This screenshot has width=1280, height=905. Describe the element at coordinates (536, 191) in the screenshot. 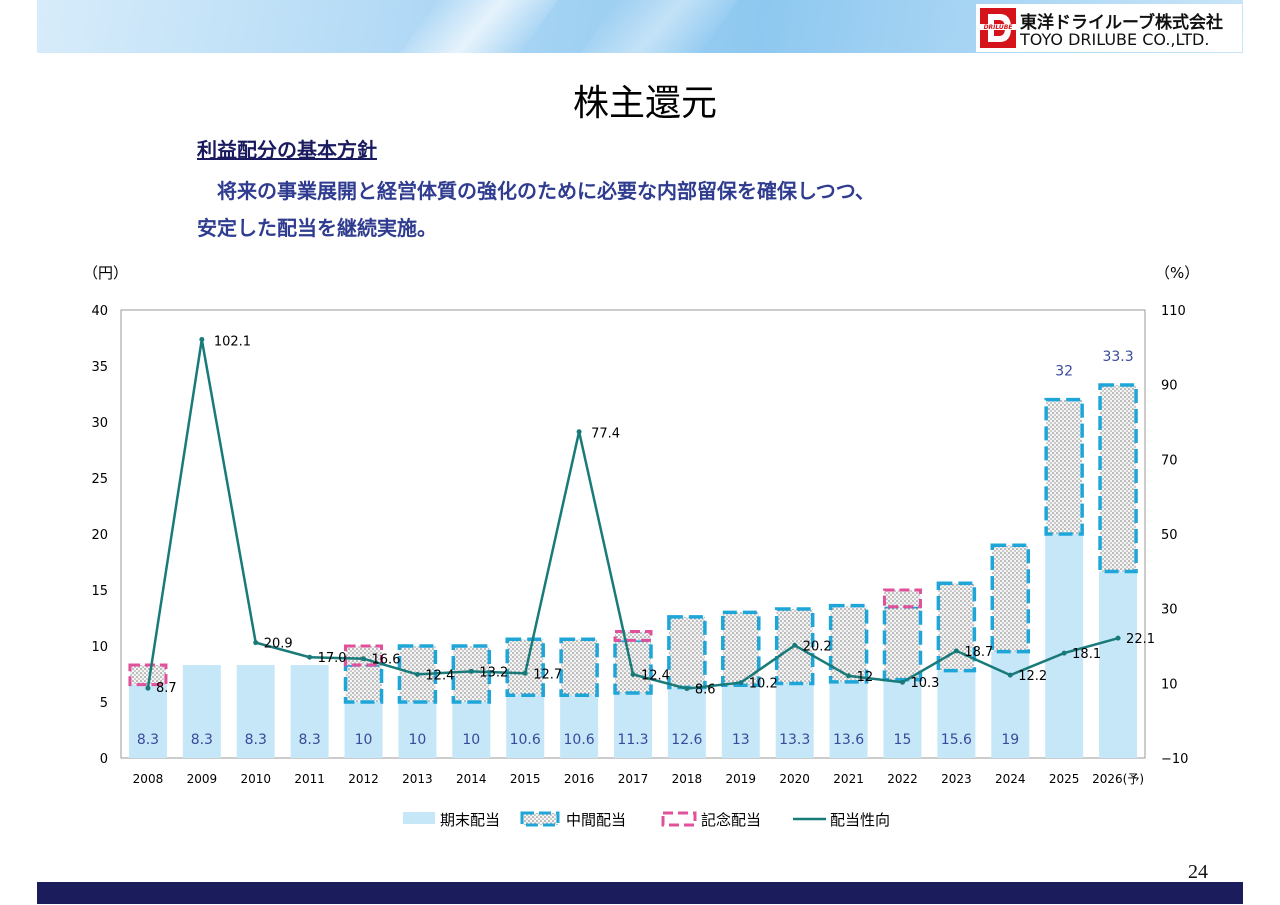

I see `policy-text-line-1: 将来の事業展開と経営体質の強化のために必要な内部留保を確保しつつ、` at that location.